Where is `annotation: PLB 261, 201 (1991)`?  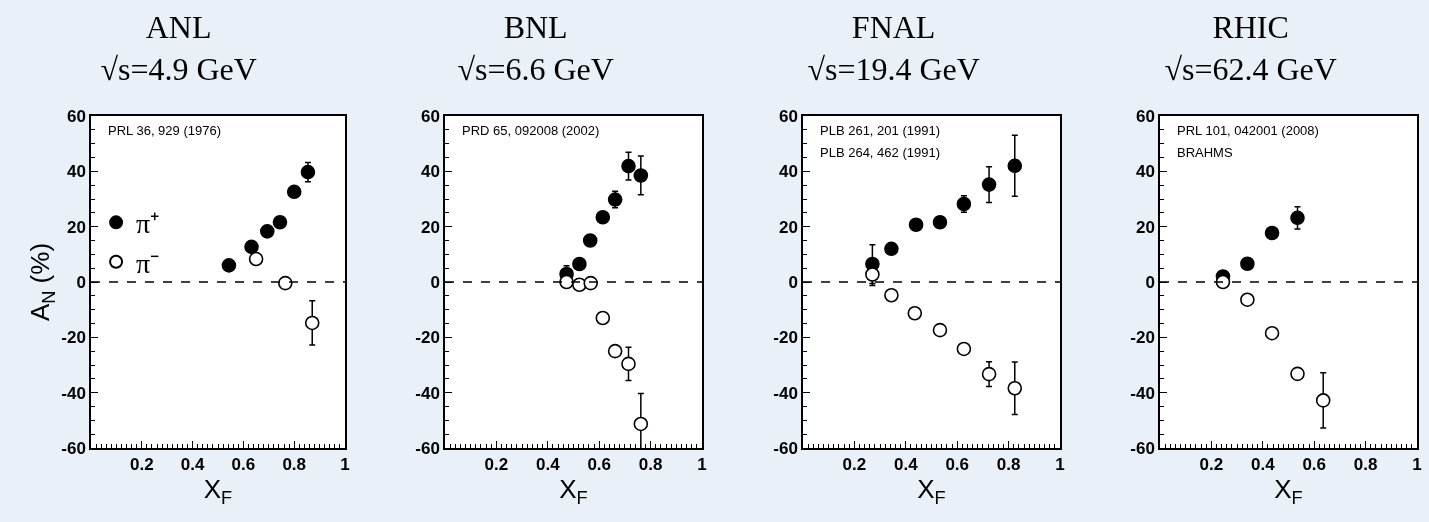 annotation: PLB 261, 201 (1991) is located at coordinates (879, 130).